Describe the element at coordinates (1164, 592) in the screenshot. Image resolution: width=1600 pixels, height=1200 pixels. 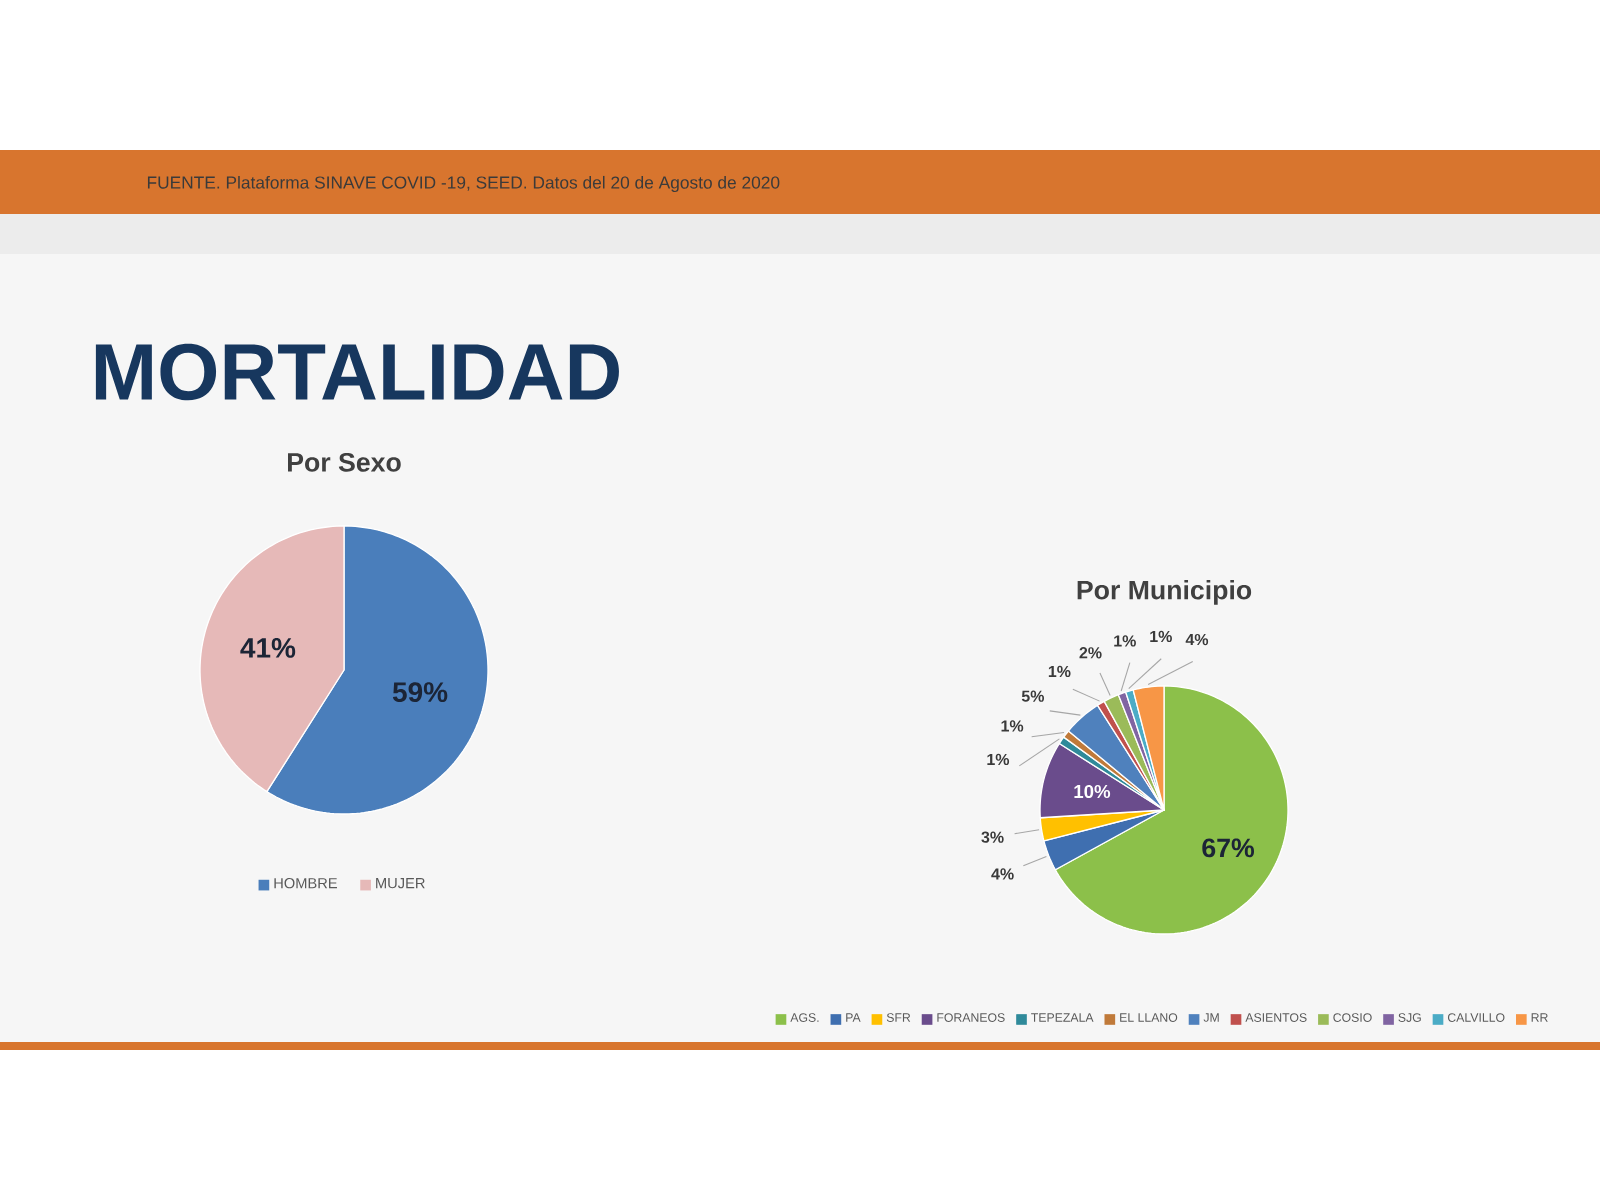
I see `chart-title: Por Municipio` at that location.